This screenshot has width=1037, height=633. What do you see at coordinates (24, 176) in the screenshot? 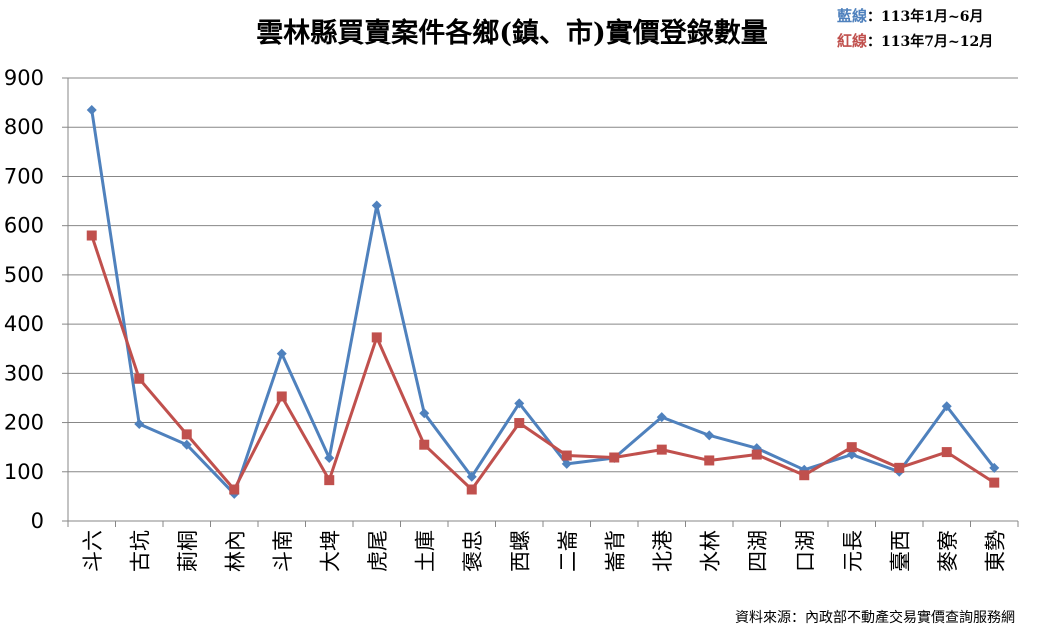
I see `y-tick-label: 700` at bounding box center [24, 176].